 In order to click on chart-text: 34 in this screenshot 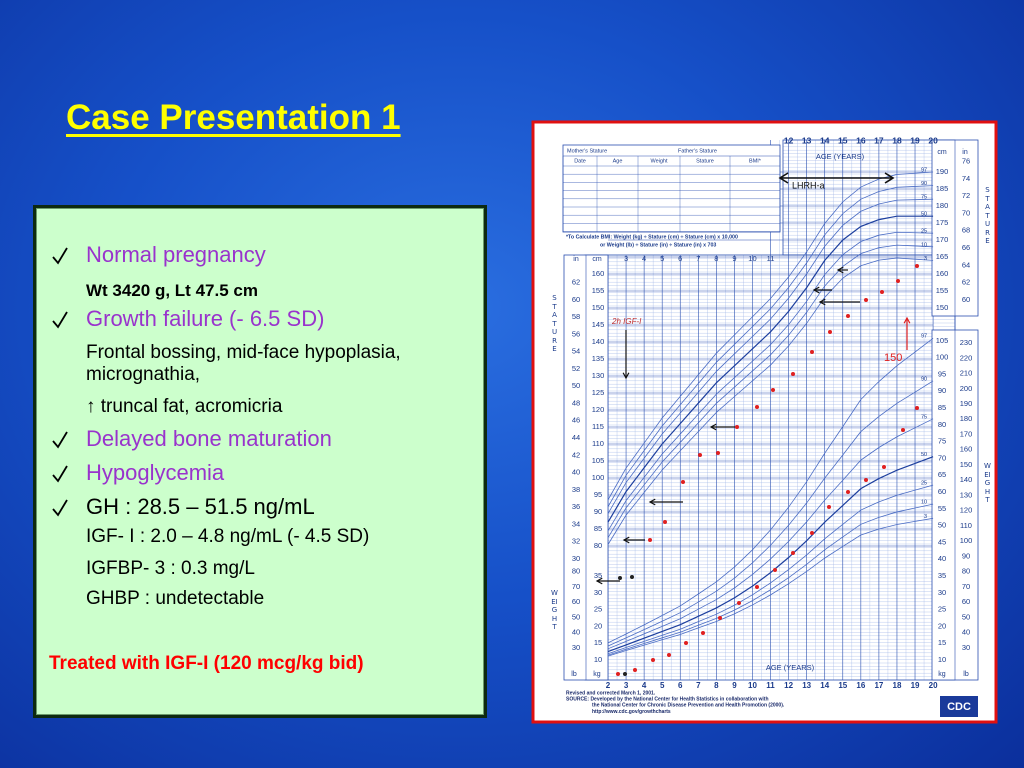, I will do `click(576, 523)`.